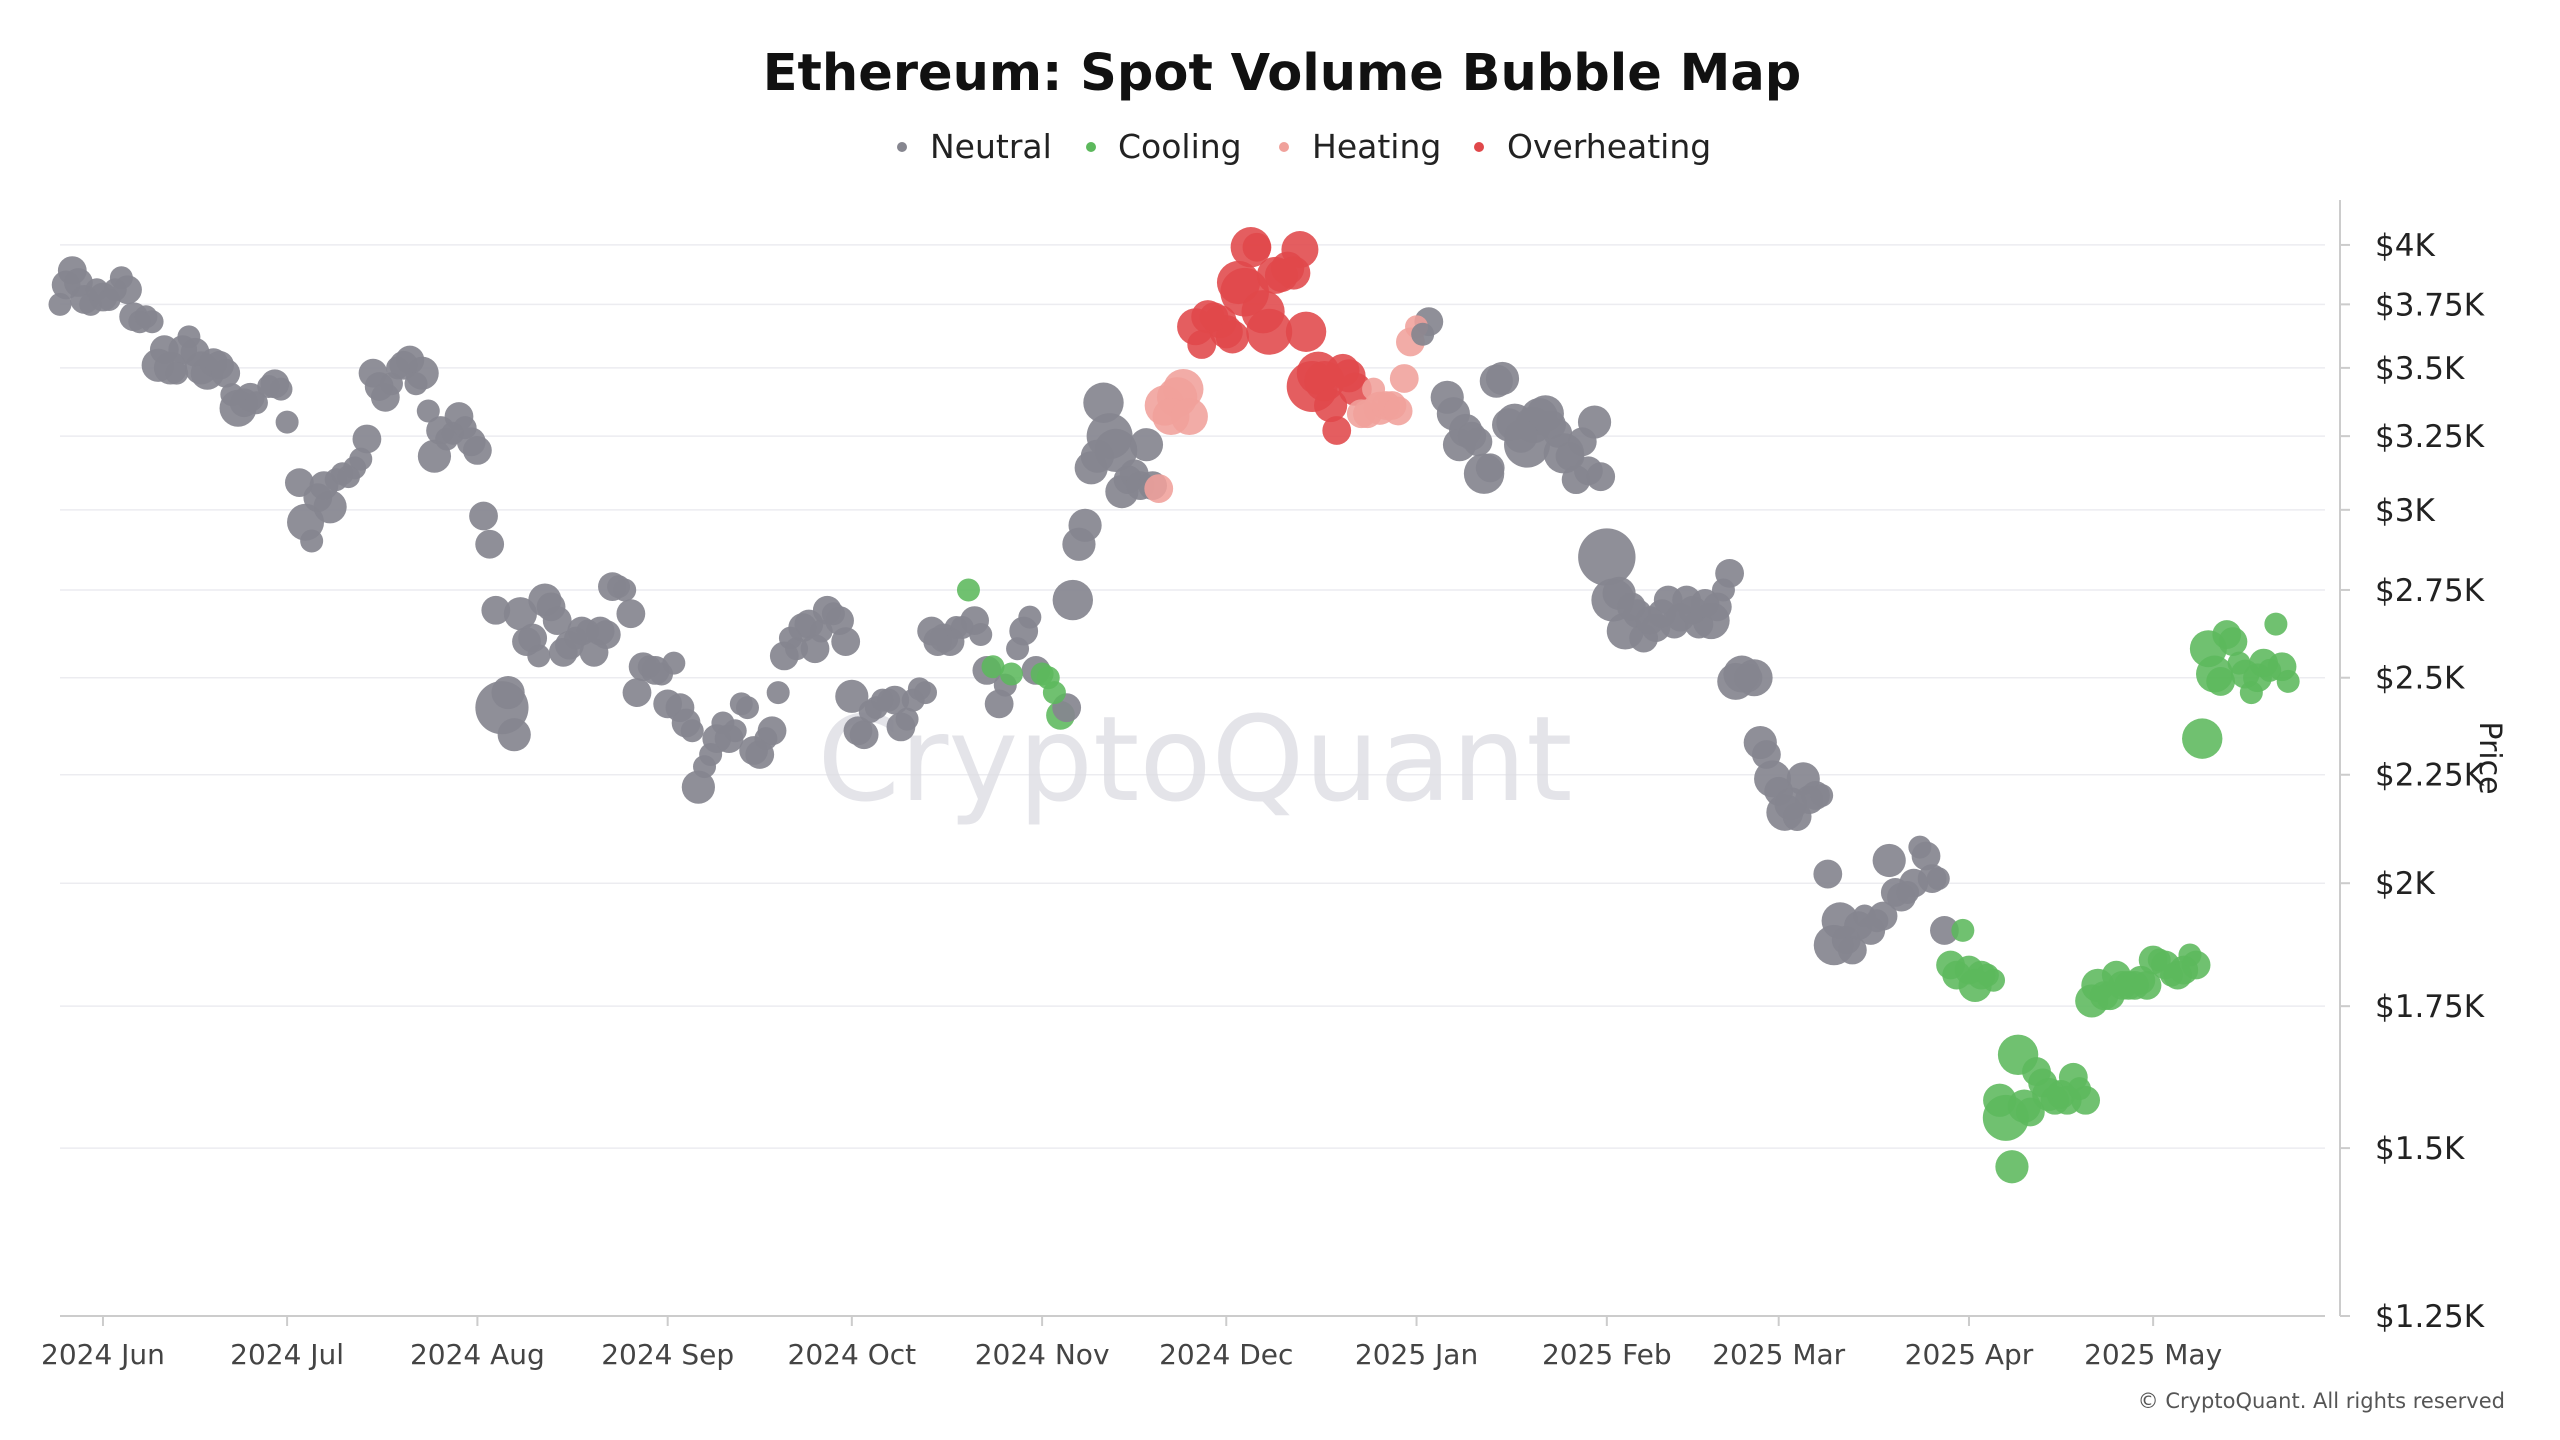  I want to click on x-tick-label: 2024 Oct, so click(852, 1354).